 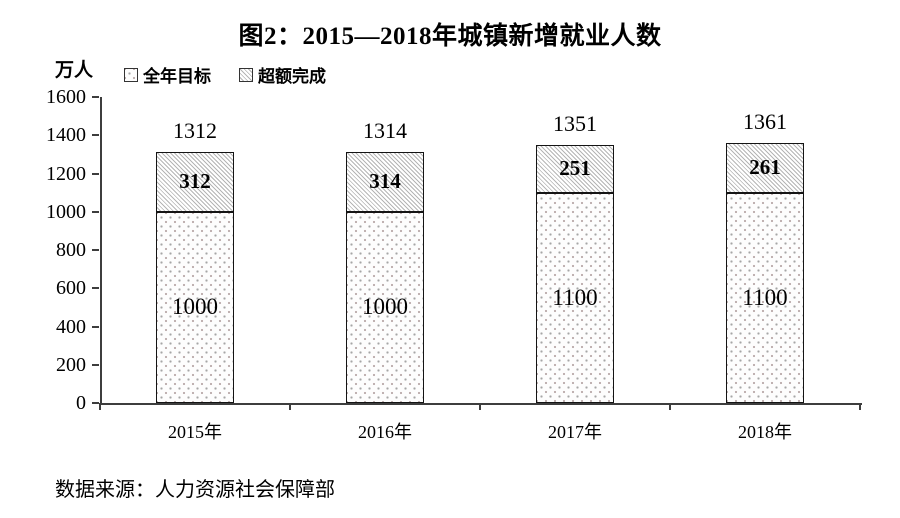 I want to click on bar-value-exceeded: 251, so click(x=575, y=168).